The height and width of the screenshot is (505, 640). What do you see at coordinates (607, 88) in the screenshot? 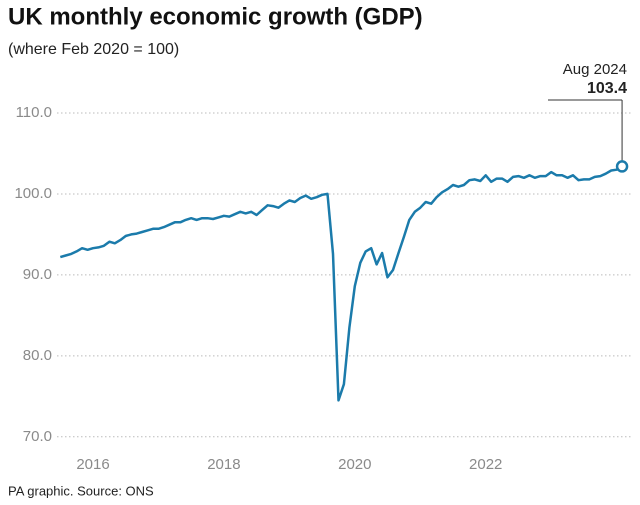
I see `annotation-value: 103.4` at bounding box center [607, 88].